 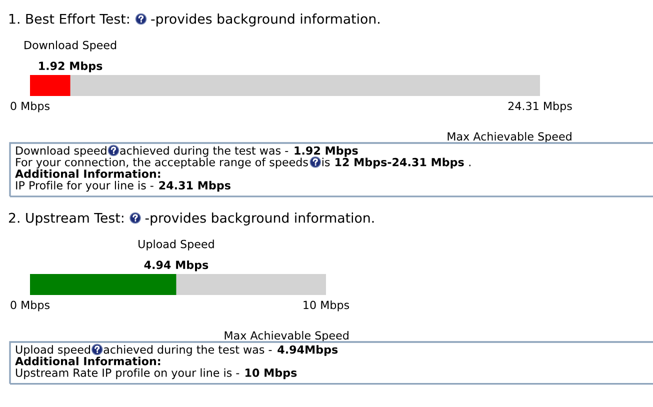 I want to click on text: is, so click(x=326, y=162).